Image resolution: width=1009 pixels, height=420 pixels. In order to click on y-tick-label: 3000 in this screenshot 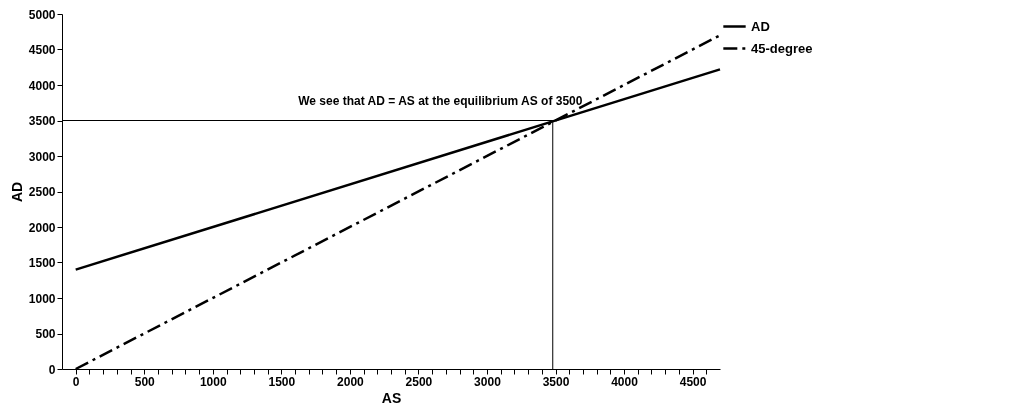, I will do `click(42, 156)`.